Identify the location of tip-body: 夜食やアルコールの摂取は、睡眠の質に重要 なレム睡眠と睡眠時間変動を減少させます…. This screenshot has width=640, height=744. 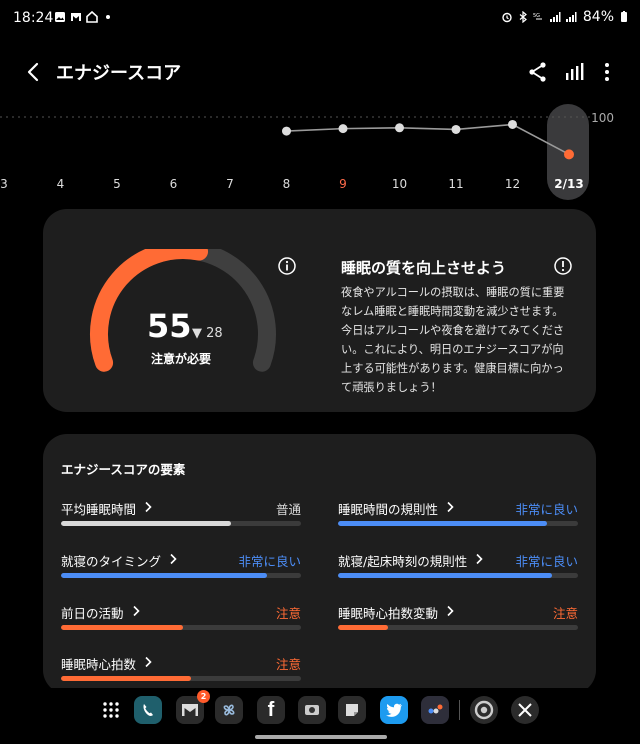
(457, 340).